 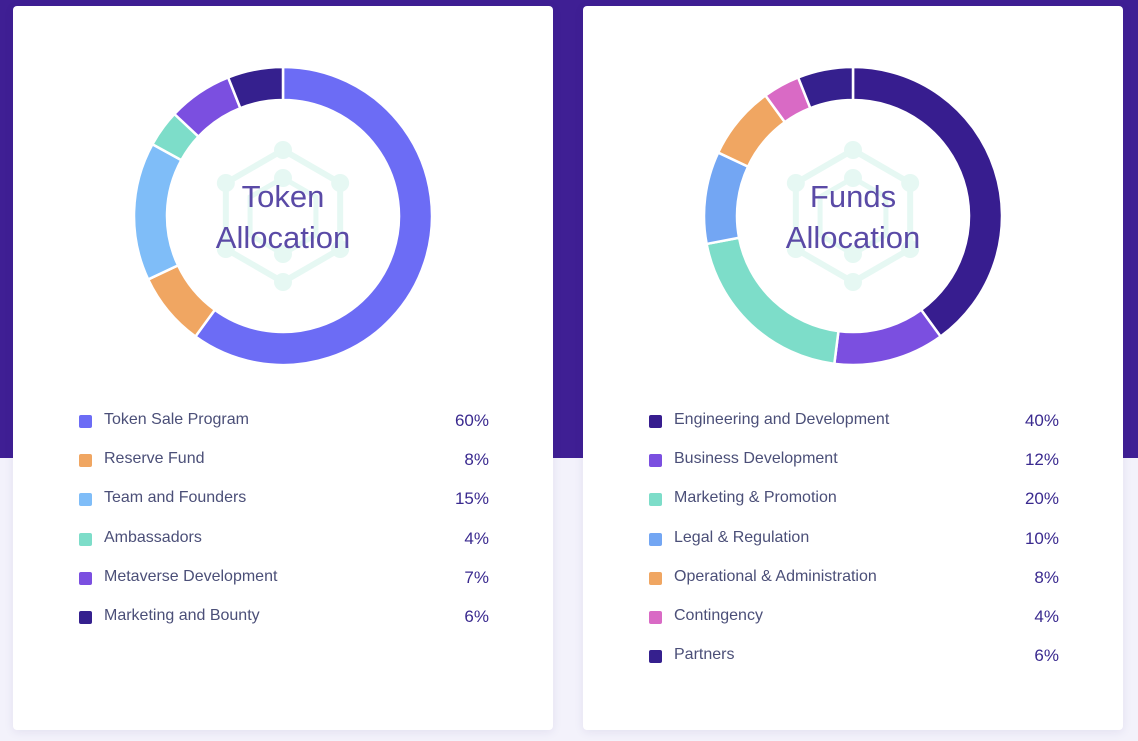 I want to click on legend-label: Partners, so click(x=704, y=655).